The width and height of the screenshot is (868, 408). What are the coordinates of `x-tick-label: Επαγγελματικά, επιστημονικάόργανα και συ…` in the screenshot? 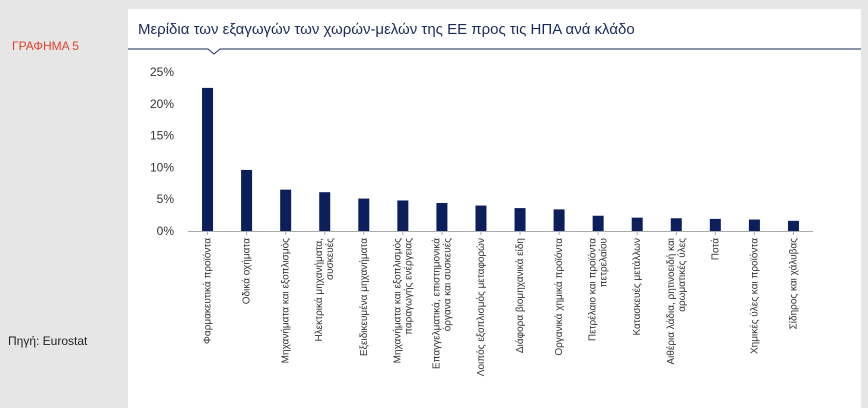 It's located at (441, 303).